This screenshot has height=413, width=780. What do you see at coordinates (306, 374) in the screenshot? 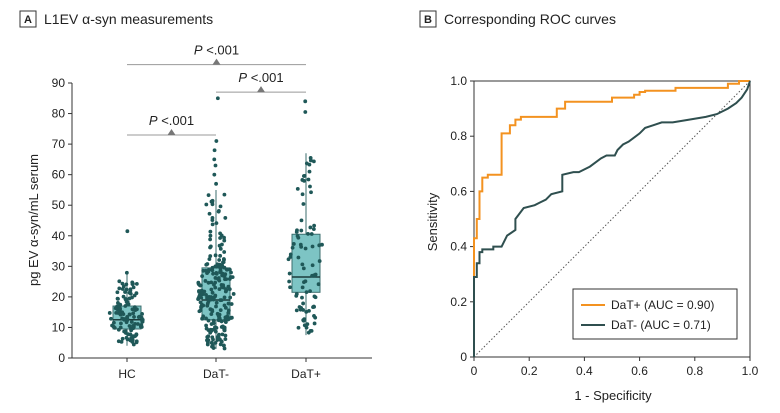
I see `x-tick-label: DaT+` at bounding box center [306, 374].